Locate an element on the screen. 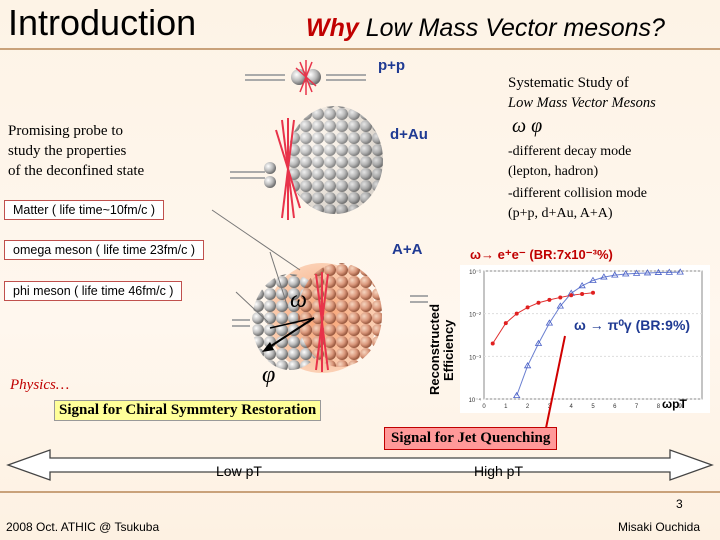  x-tick-label: 6 is located at coordinates (615, 407).